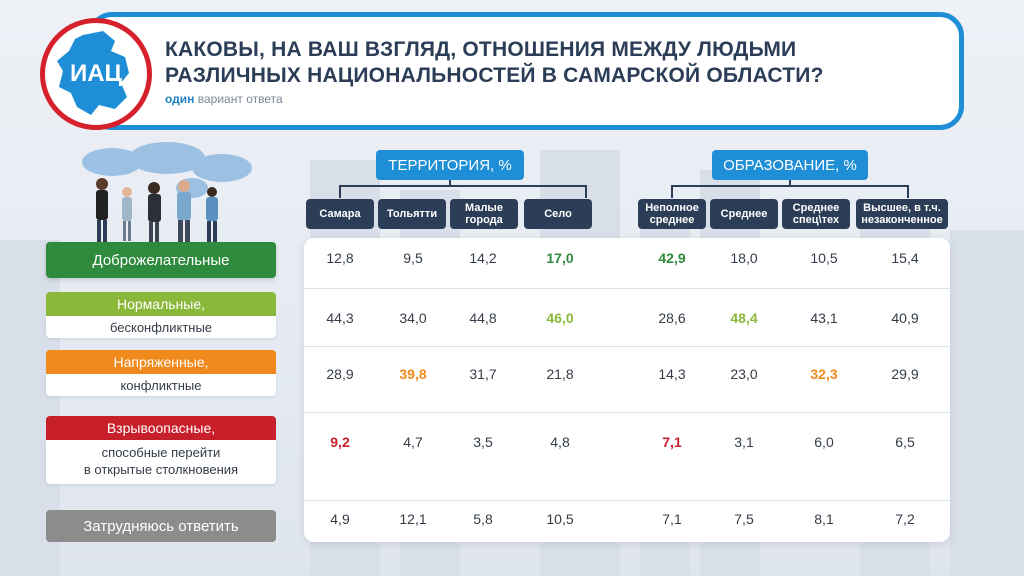  I want to click on group-label-education: ОБРАЗОВАНИЕ, %, so click(790, 165).